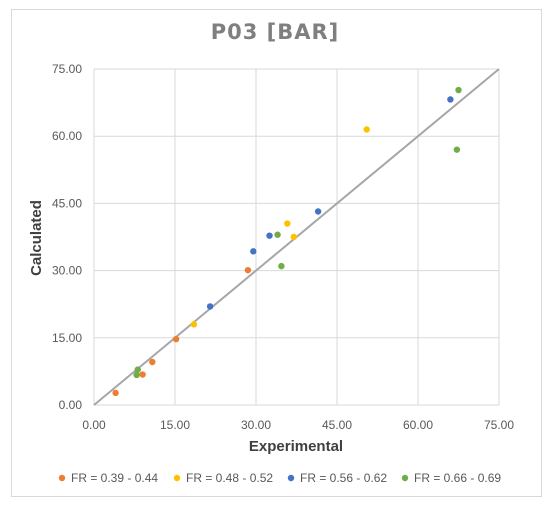 The width and height of the screenshot is (550, 506). Describe the element at coordinates (337, 425) in the screenshot. I see `x-tick-label: 45.00` at that location.